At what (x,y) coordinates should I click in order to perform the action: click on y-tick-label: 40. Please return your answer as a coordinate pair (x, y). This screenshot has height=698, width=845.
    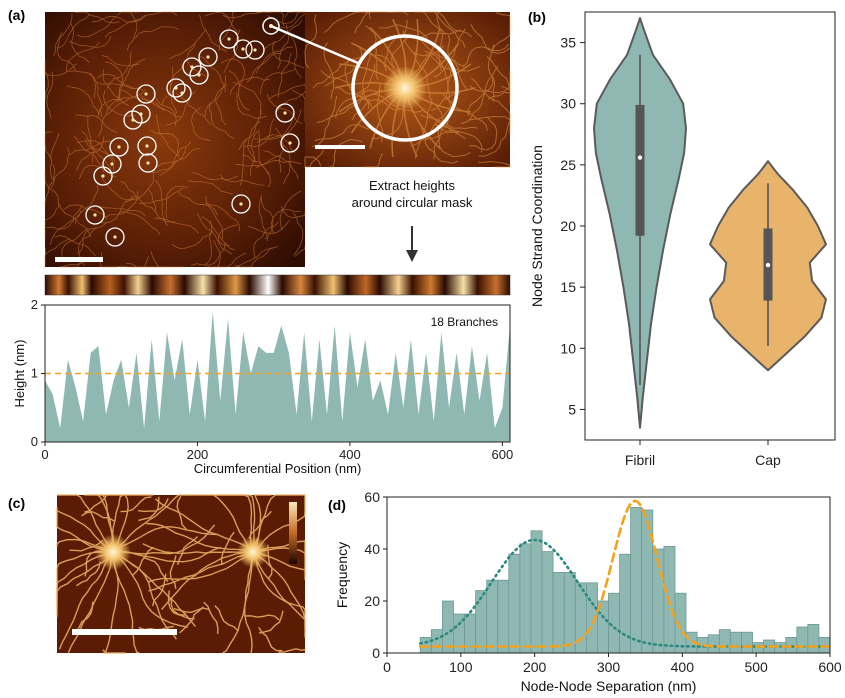
    Looking at the image, I should click on (372, 549).